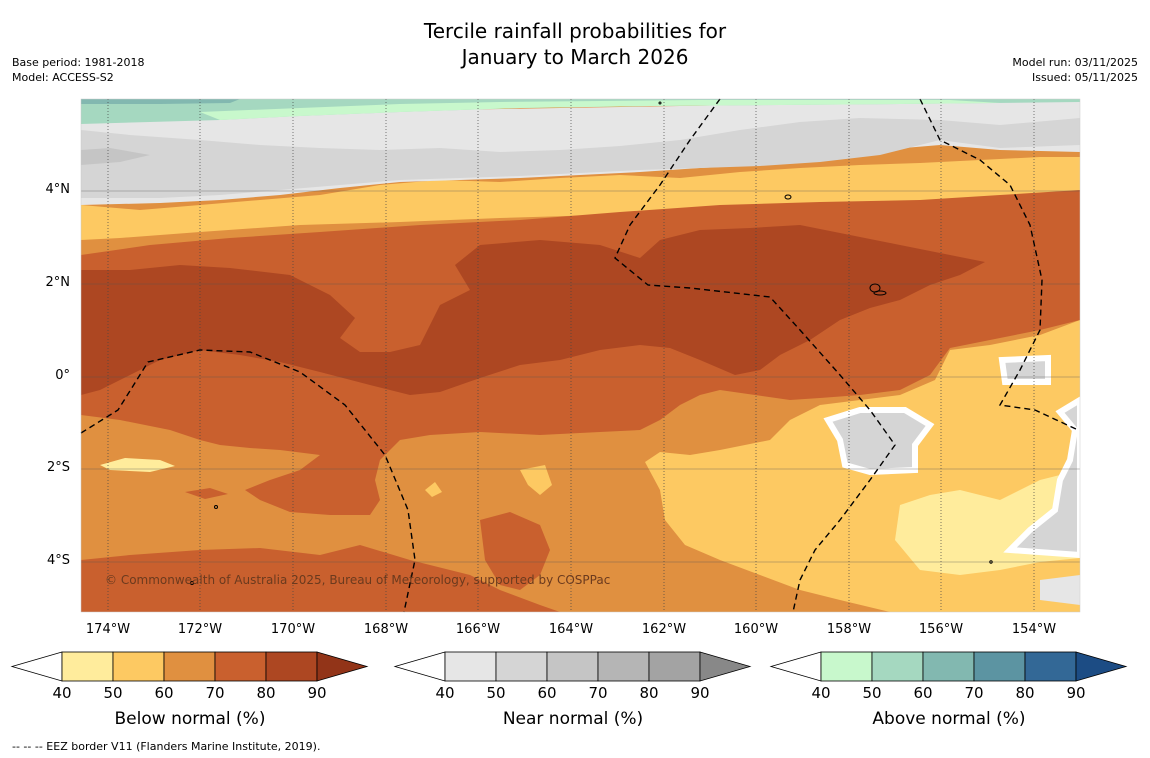 The height and width of the screenshot is (758, 1150). What do you see at coordinates (115, 156) in the screenshot?
I see `field-near-normal-60-north` at bounding box center [115, 156].